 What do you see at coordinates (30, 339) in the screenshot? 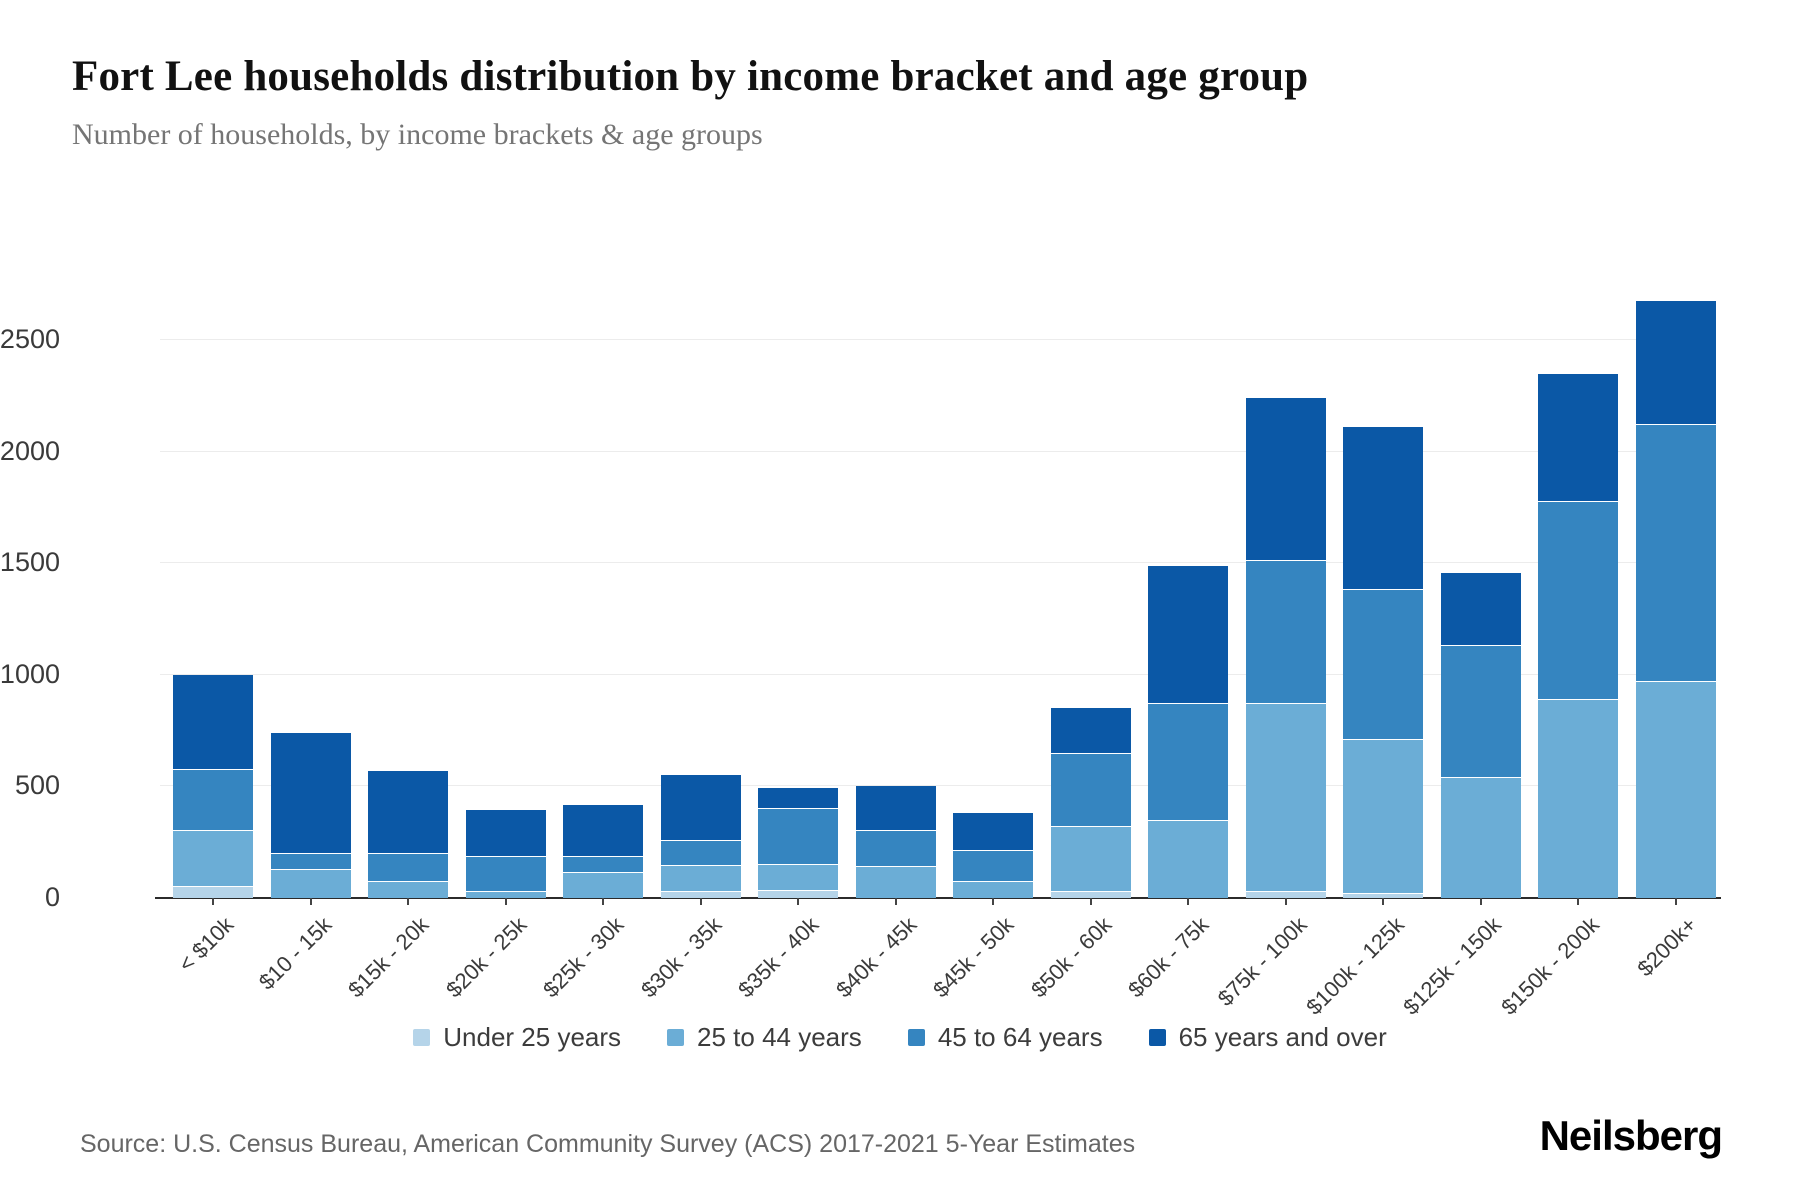
I see `y-axis-tick-label: 2500` at bounding box center [30, 339].